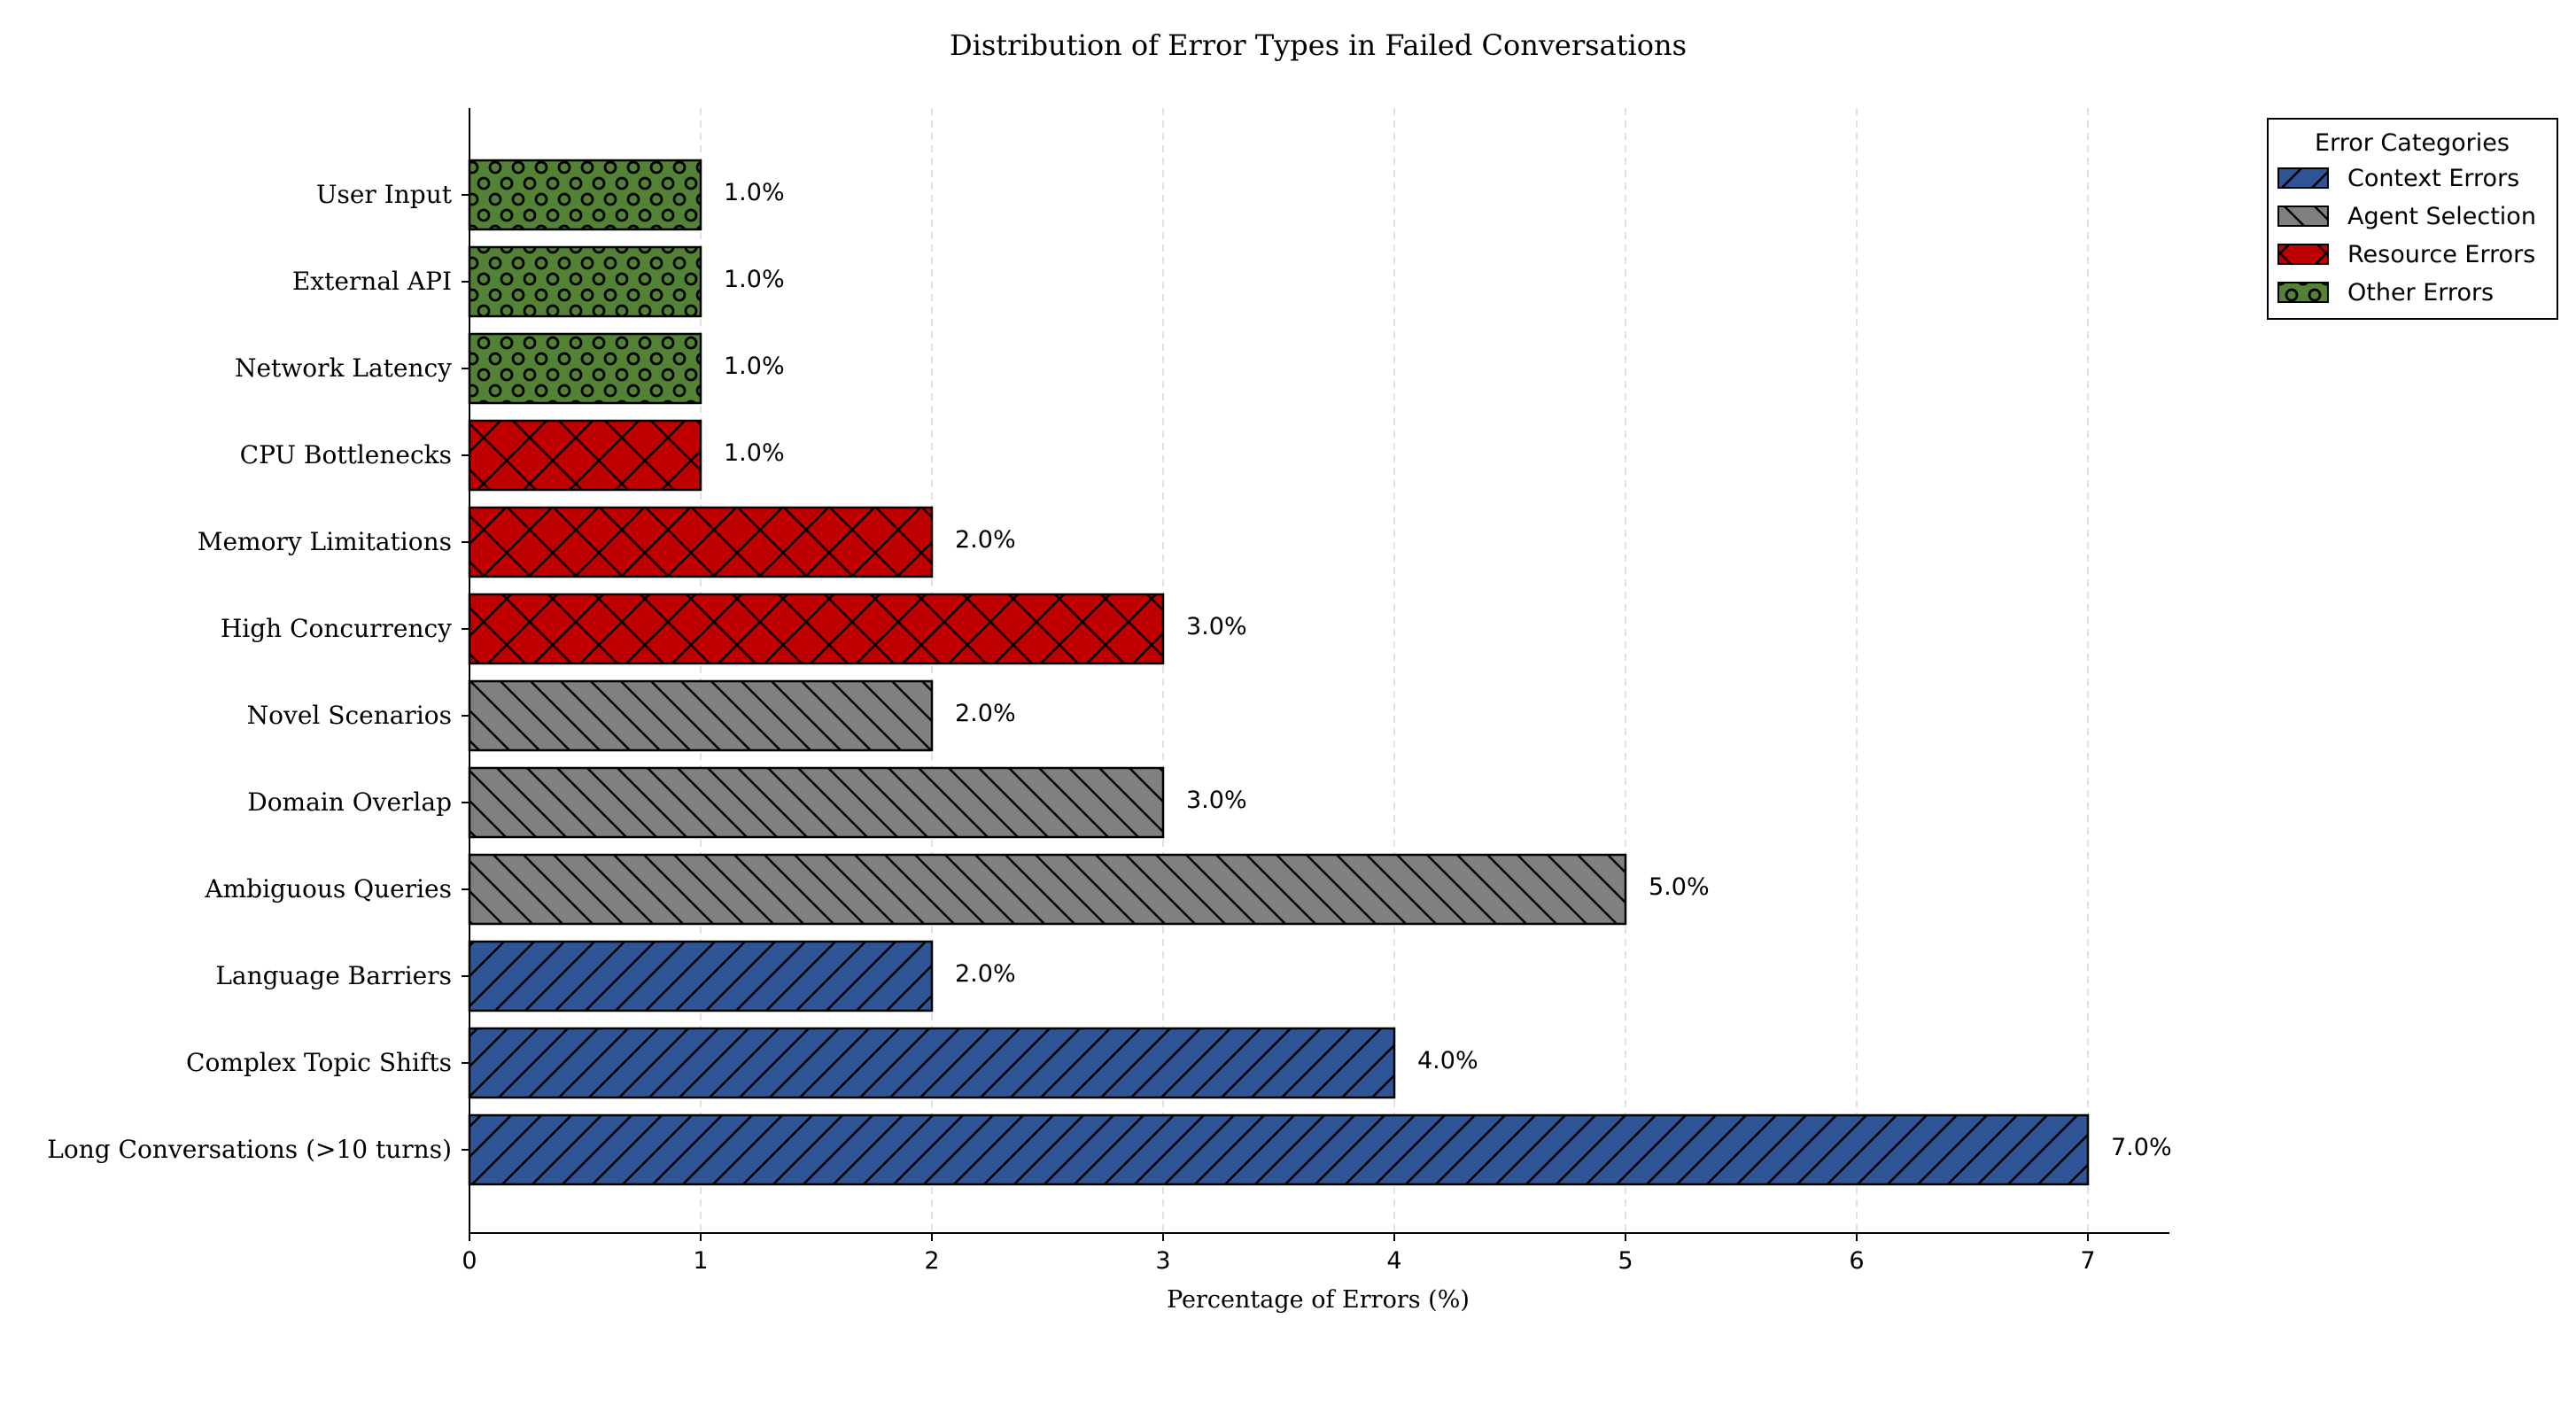 The height and width of the screenshot is (1404, 2576). Describe the element at coordinates (1162, 1261) in the screenshot. I see `x-tick-label: 3` at that location.